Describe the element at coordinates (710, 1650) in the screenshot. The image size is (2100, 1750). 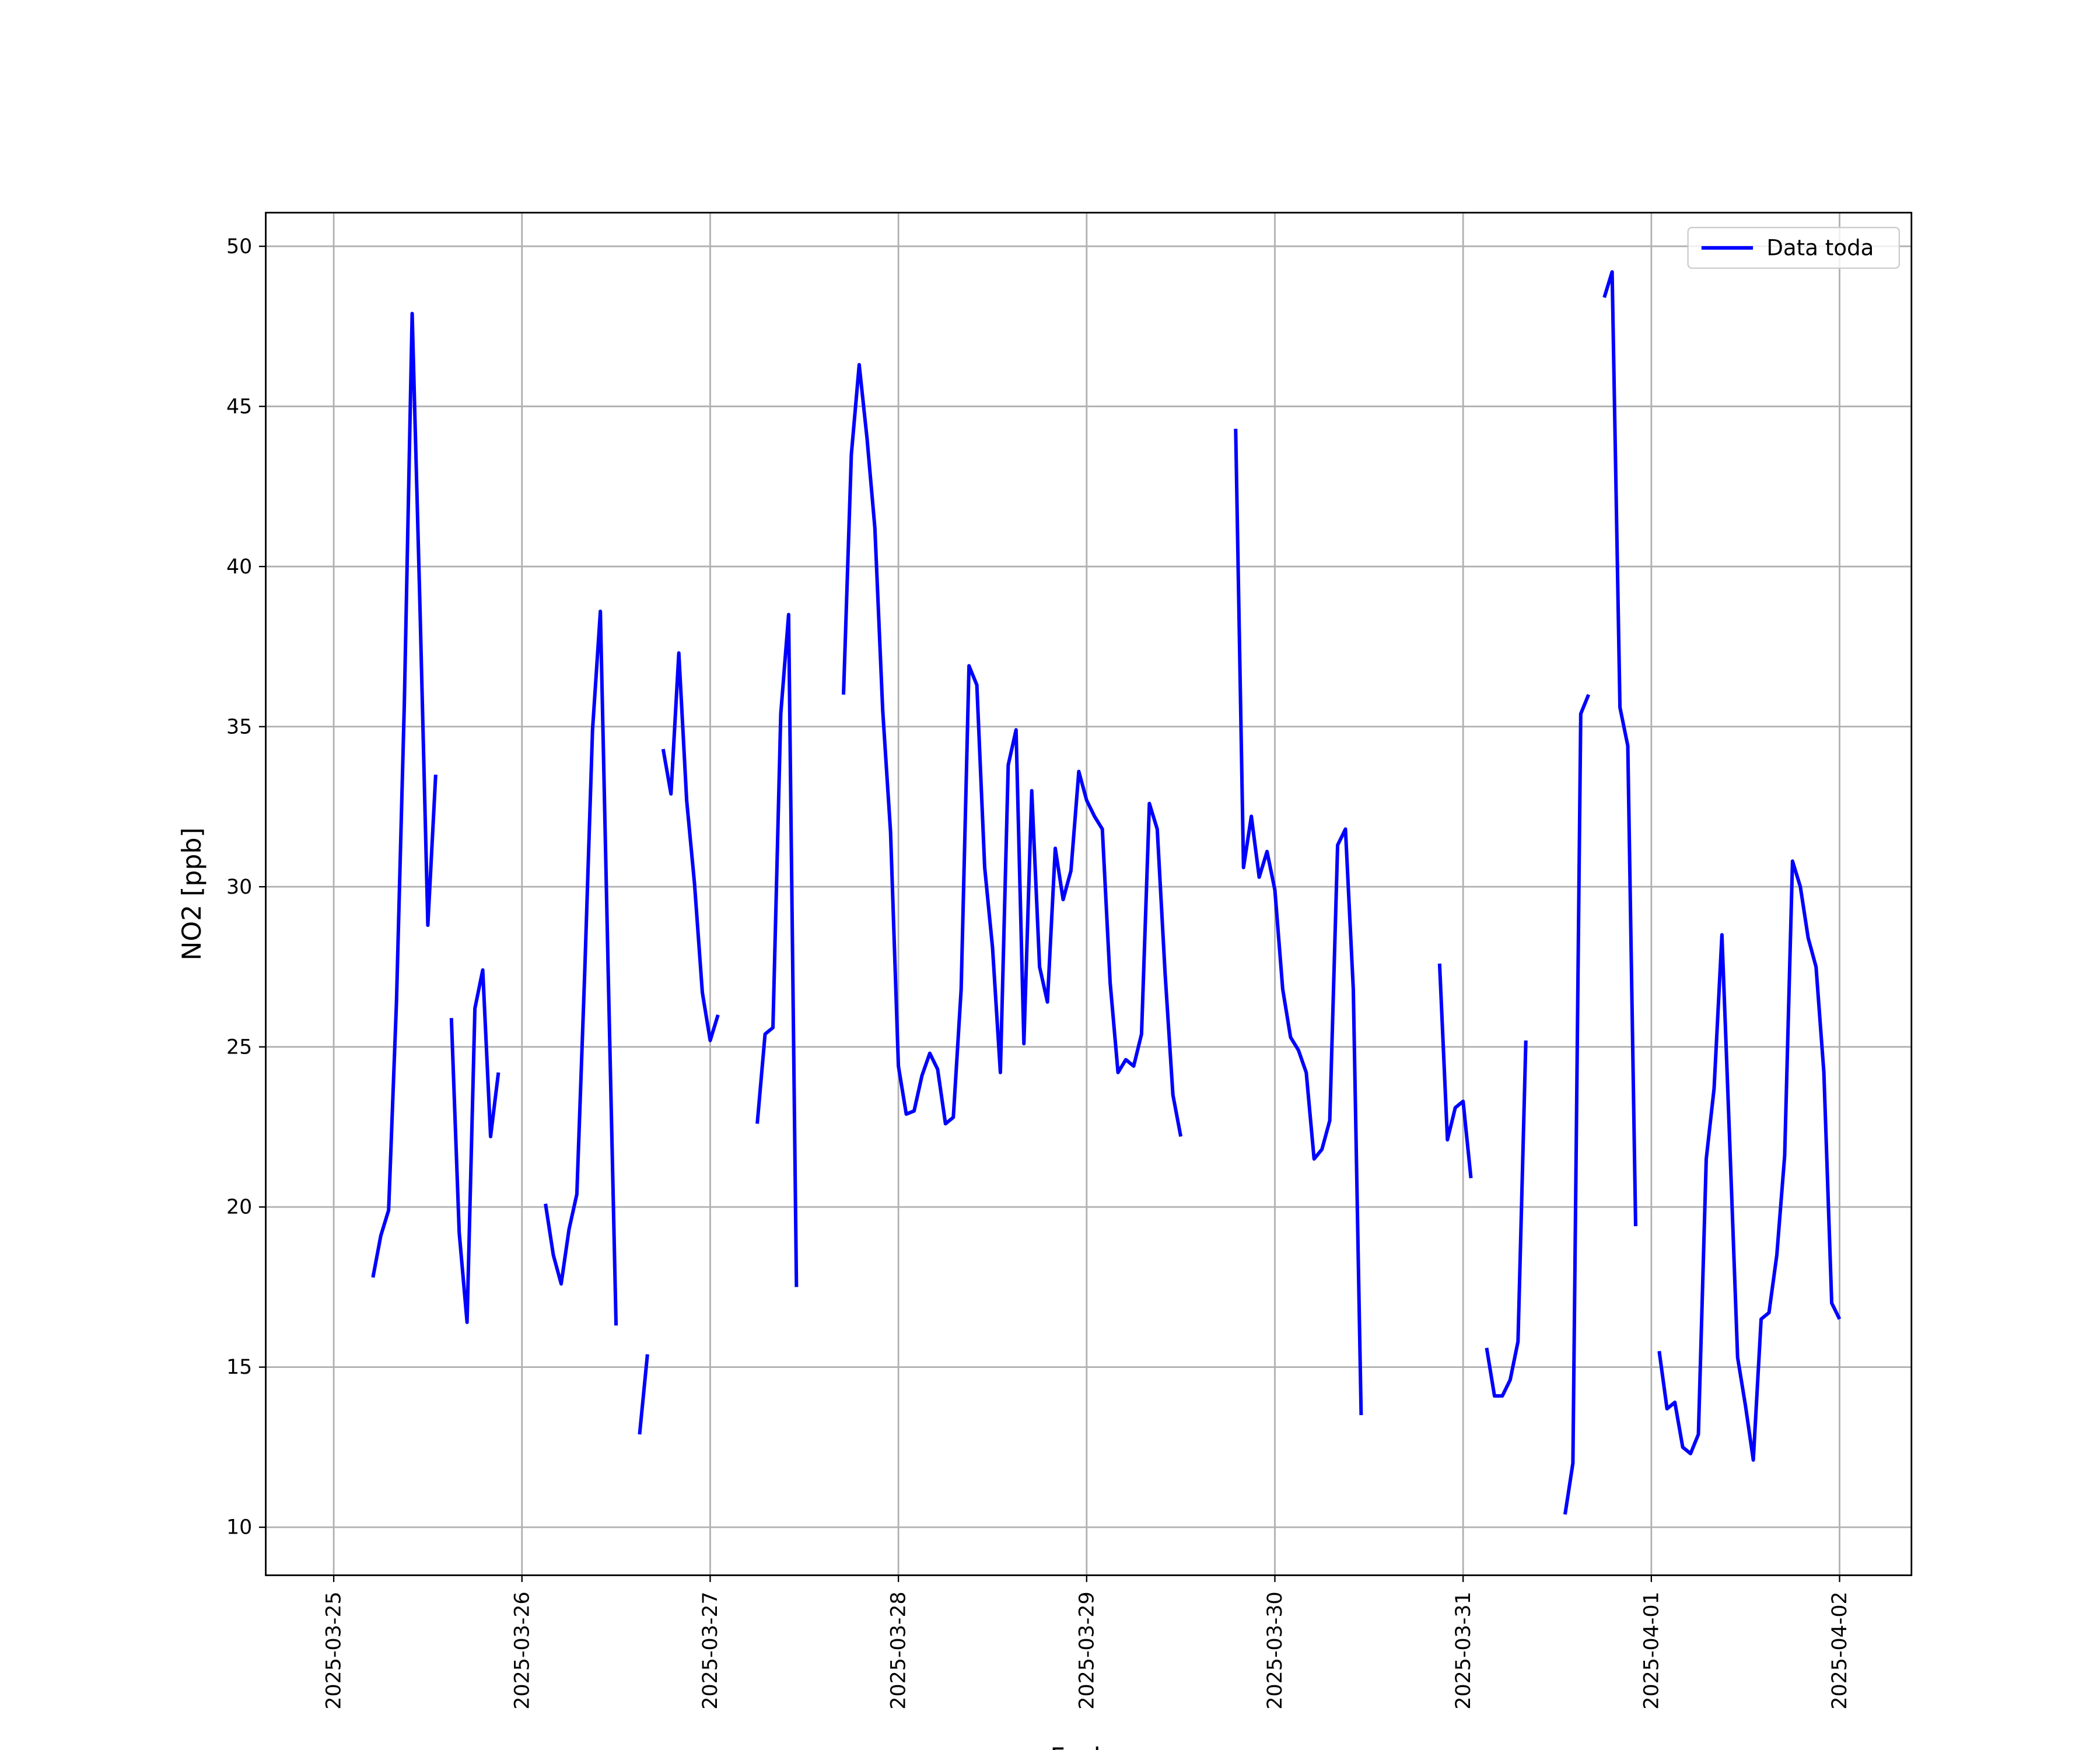
I see `x-tick-label: 2025-03-27` at that location.